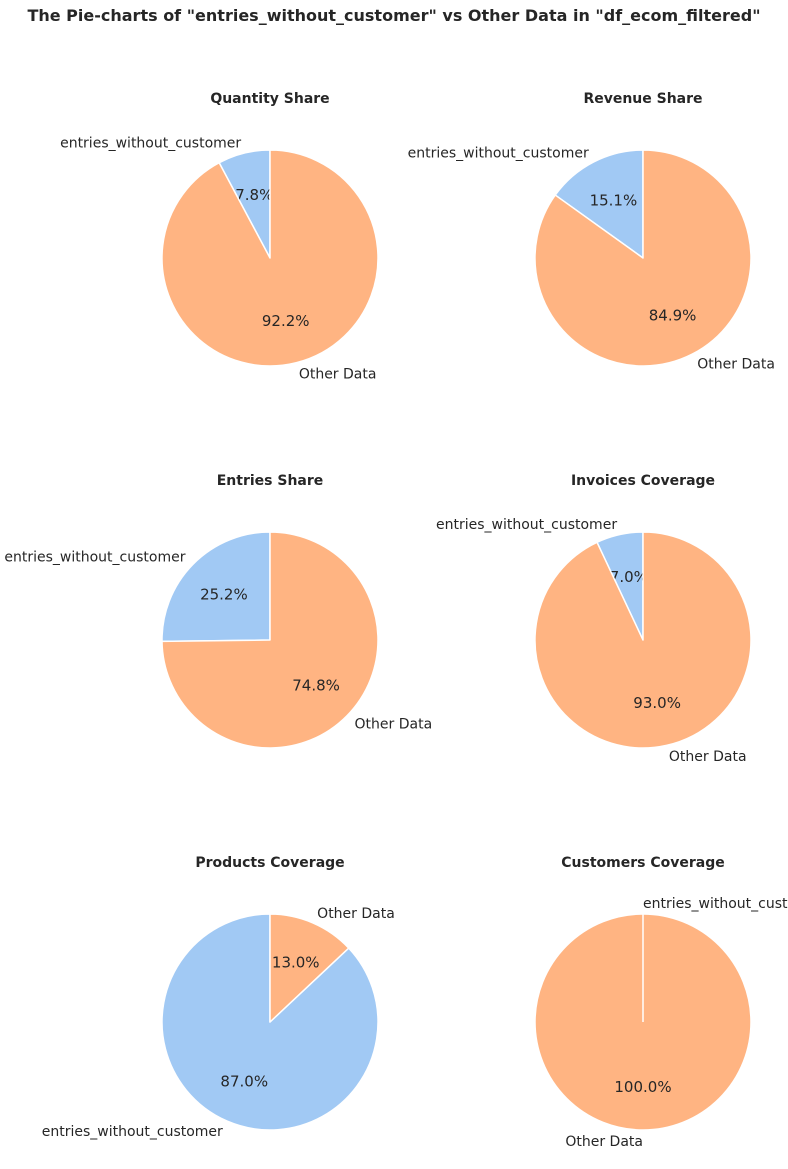 The height and width of the screenshot is (1169, 788). I want to click on pie-title: Quantity Share, so click(269, 99).